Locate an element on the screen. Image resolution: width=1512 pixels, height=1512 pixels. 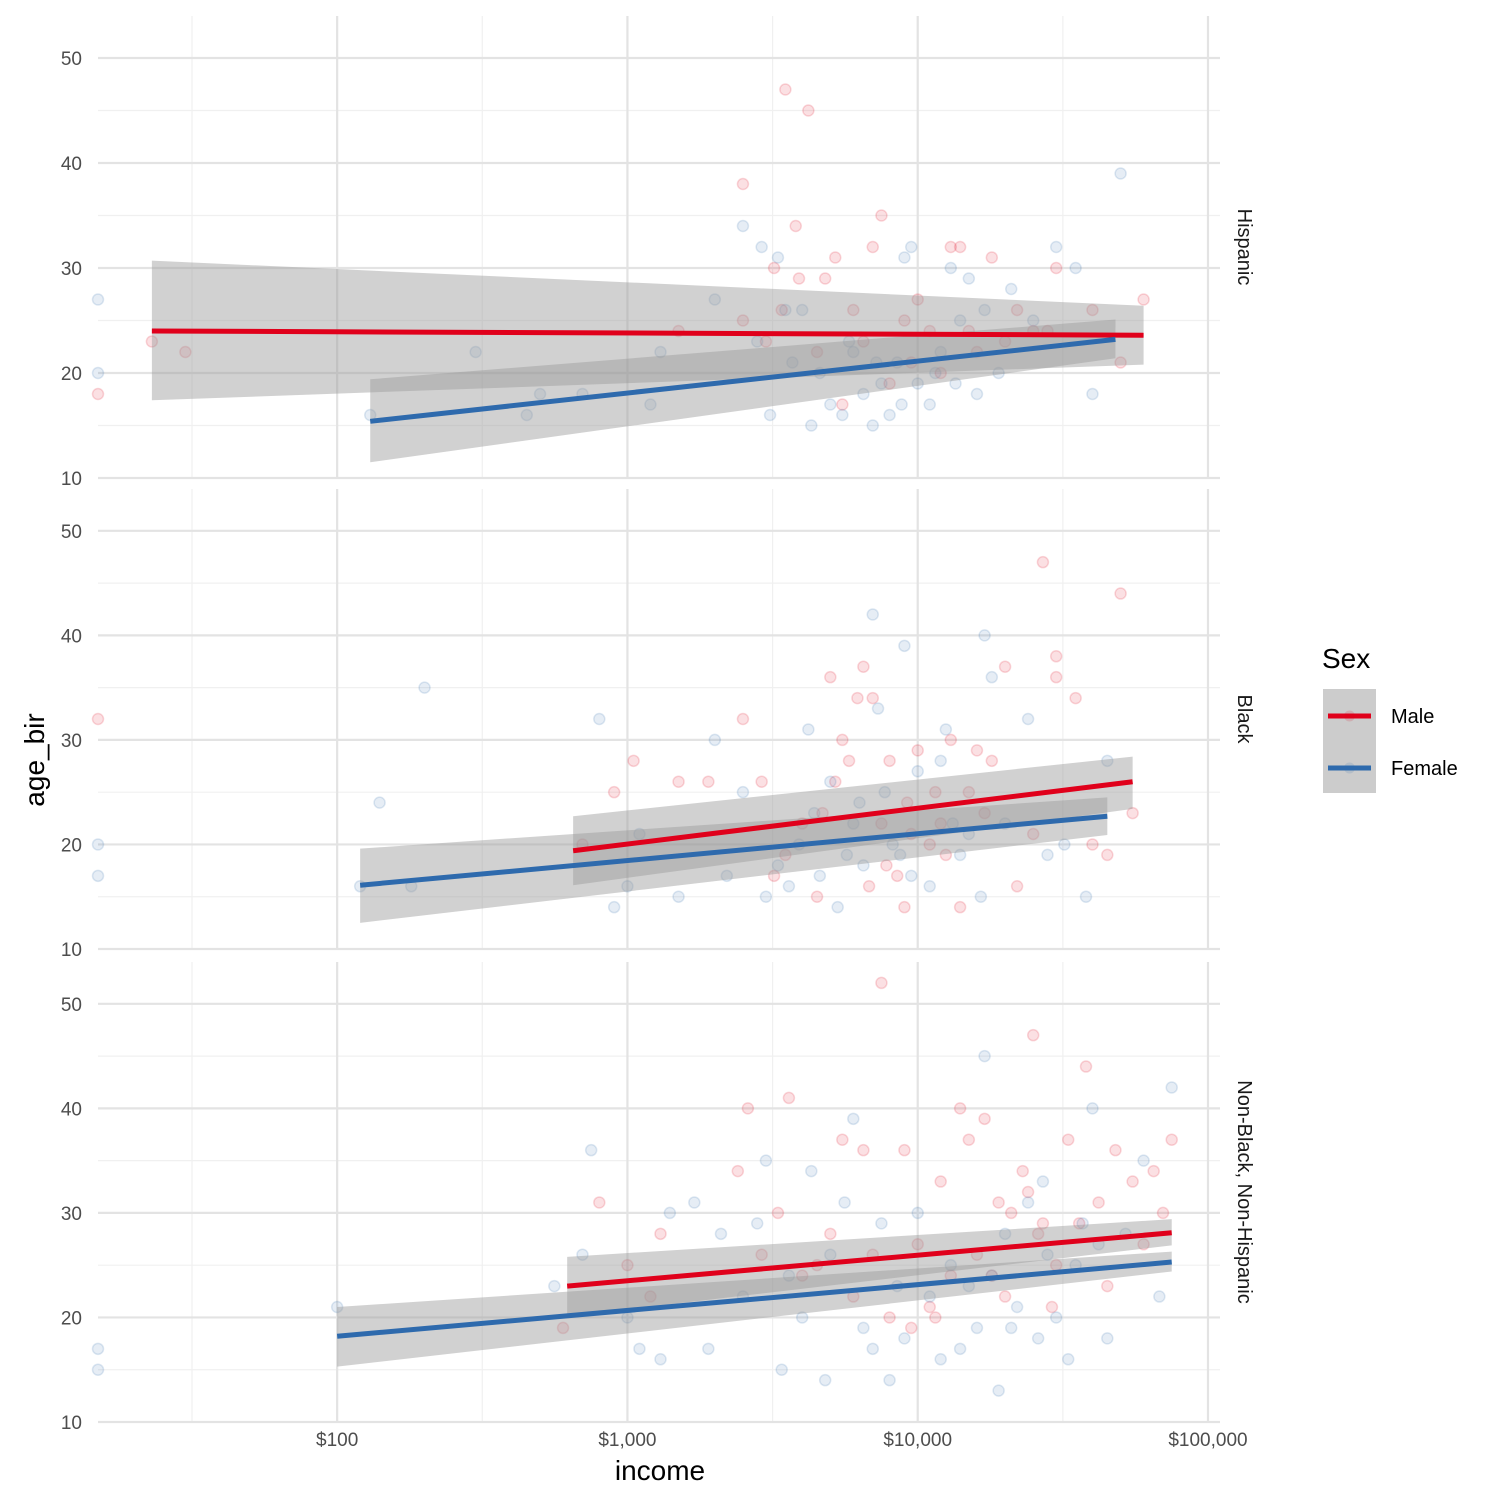
y-axis-title: age_bir is located at coordinates (34, 759).